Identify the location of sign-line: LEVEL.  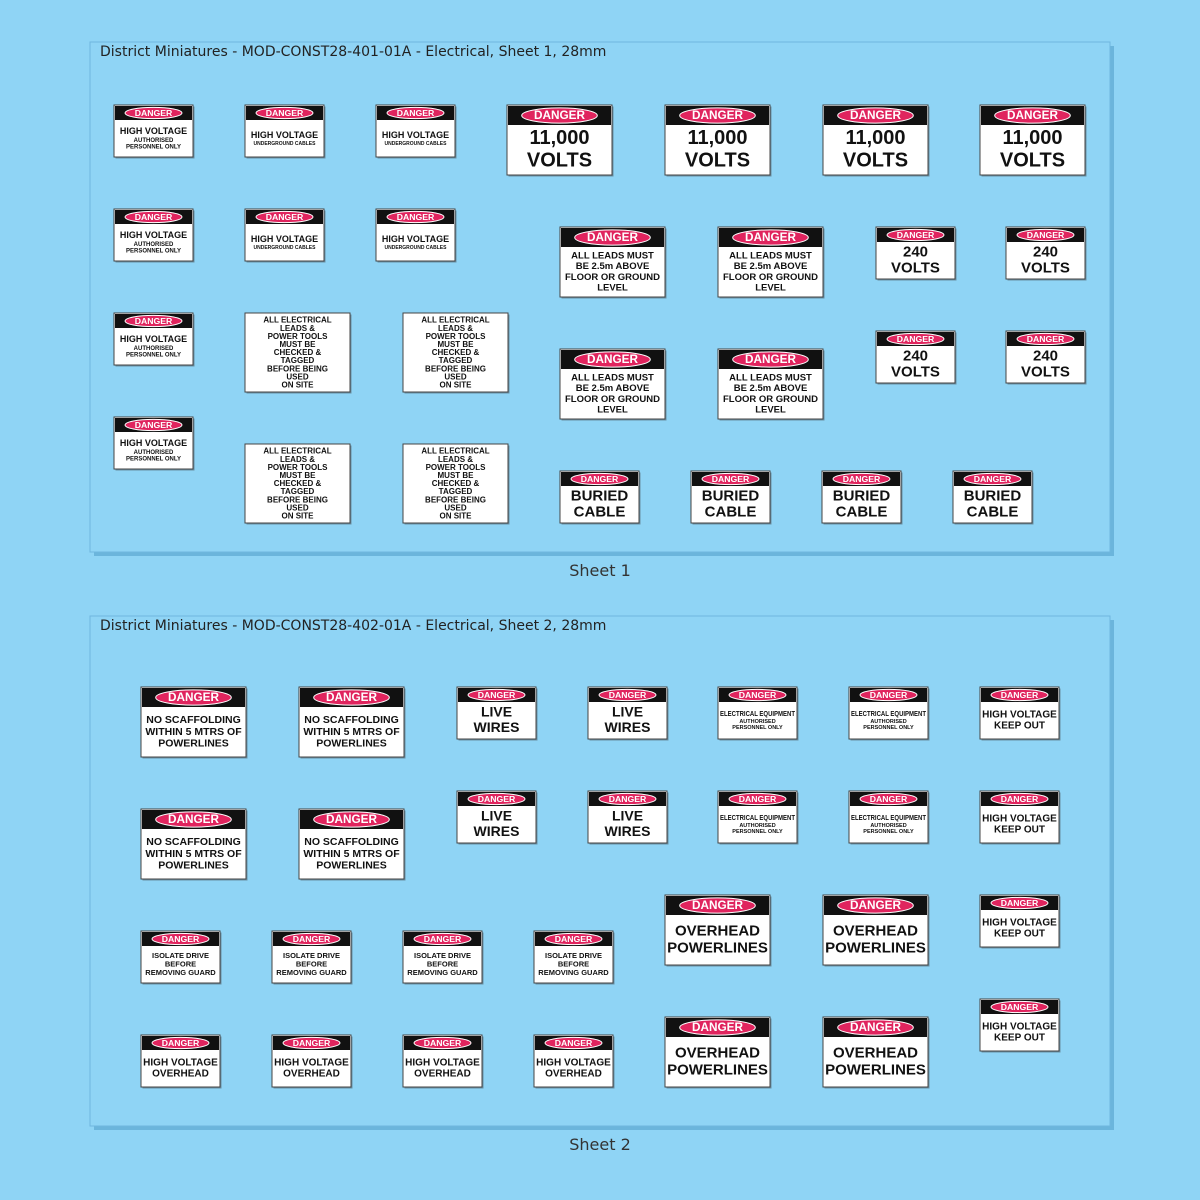
(770, 409).